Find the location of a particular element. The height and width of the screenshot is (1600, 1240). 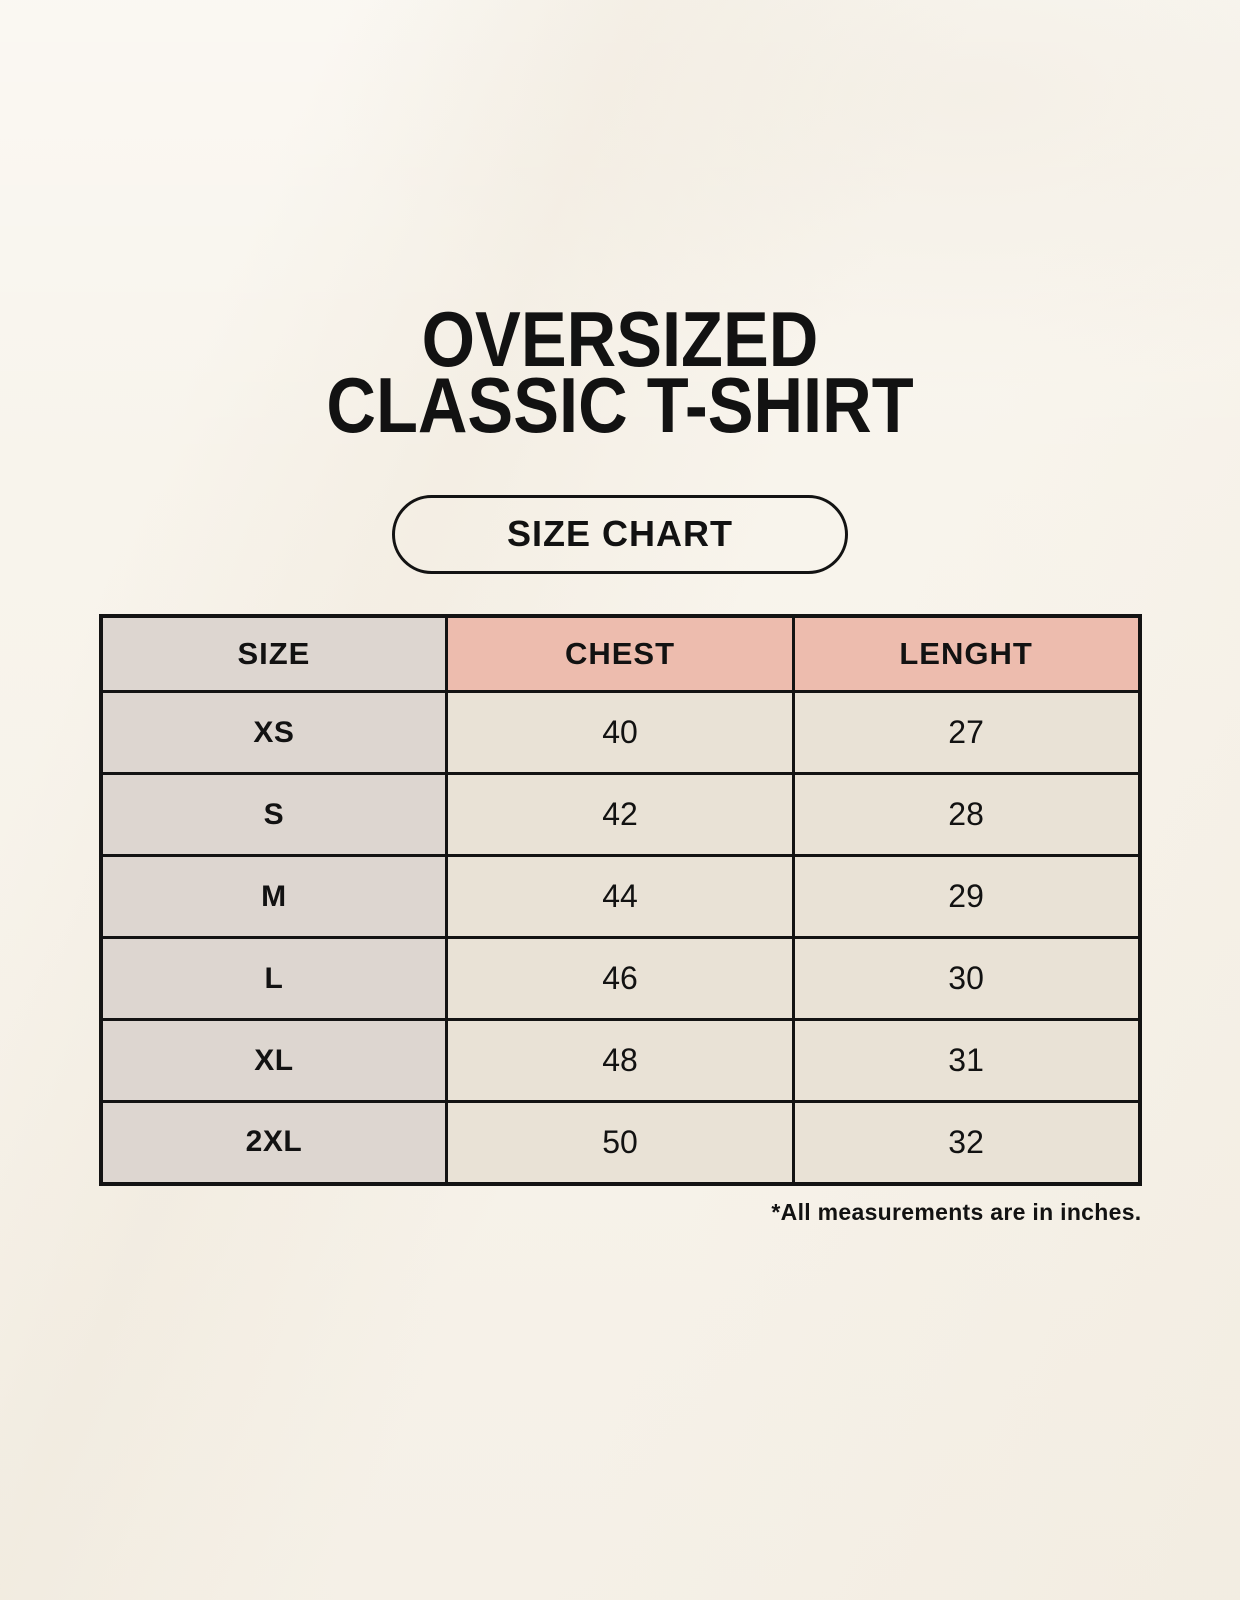

chest-cell: 48 is located at coordinates (620, 1061).